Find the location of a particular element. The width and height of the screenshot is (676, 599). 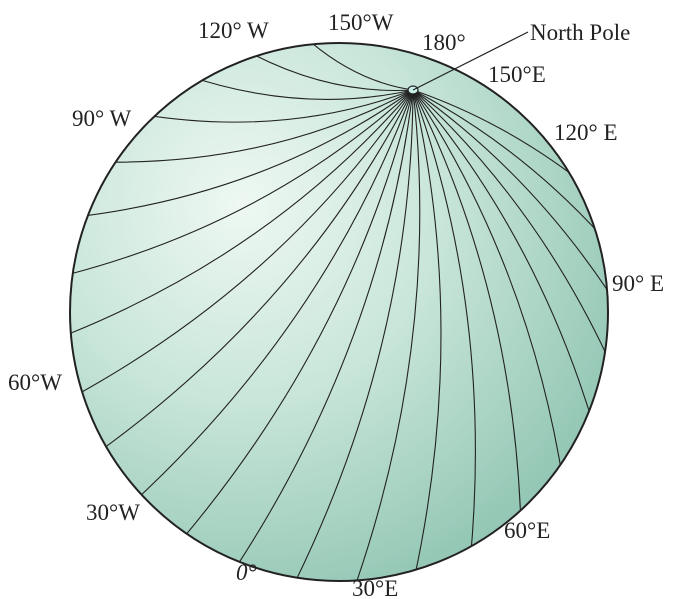

label: 0° is located at coordinates (246, 572).